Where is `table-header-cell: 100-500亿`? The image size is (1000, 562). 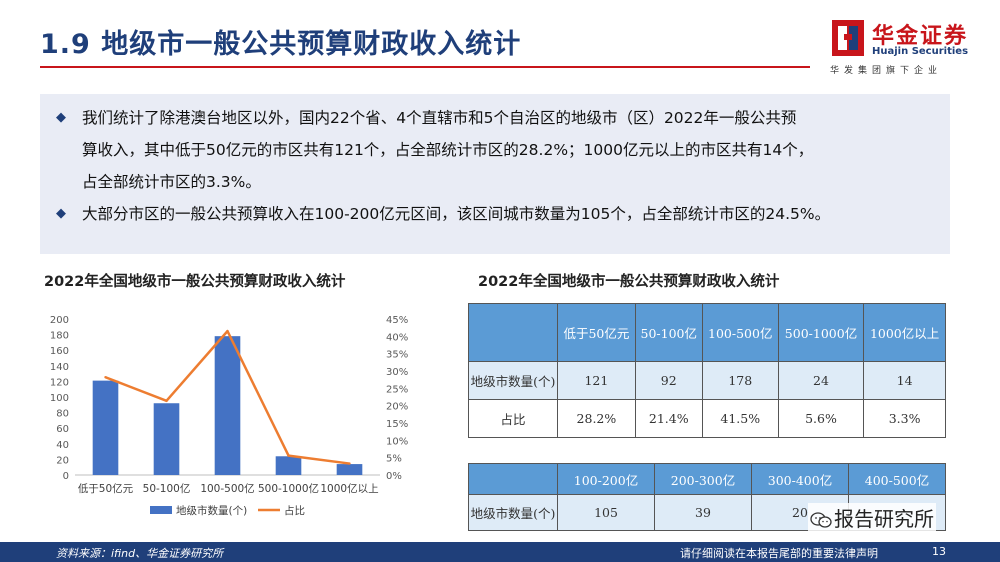
table-header-cell: 100-500亿 is located at coordinates (740, 332).